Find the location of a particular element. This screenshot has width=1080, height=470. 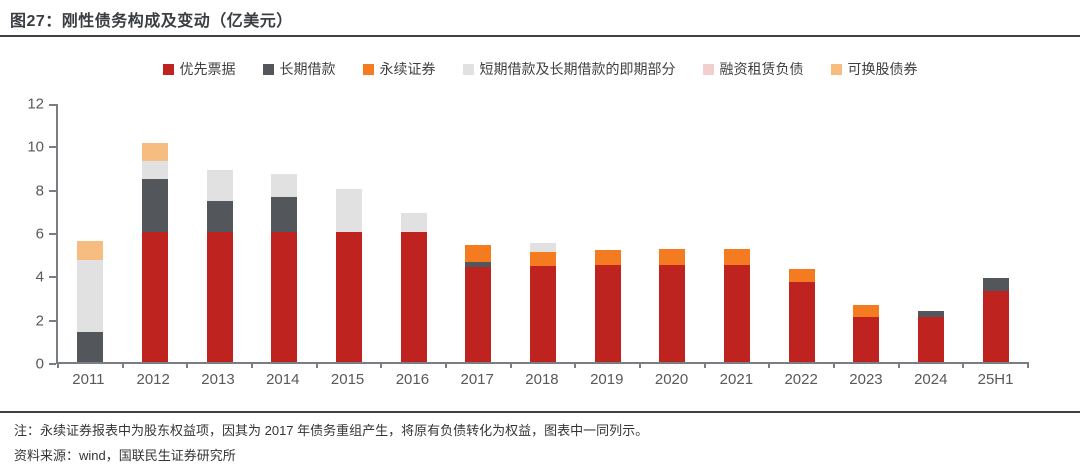

legend-label: 永续证券 is located at coordinates (407, 69).